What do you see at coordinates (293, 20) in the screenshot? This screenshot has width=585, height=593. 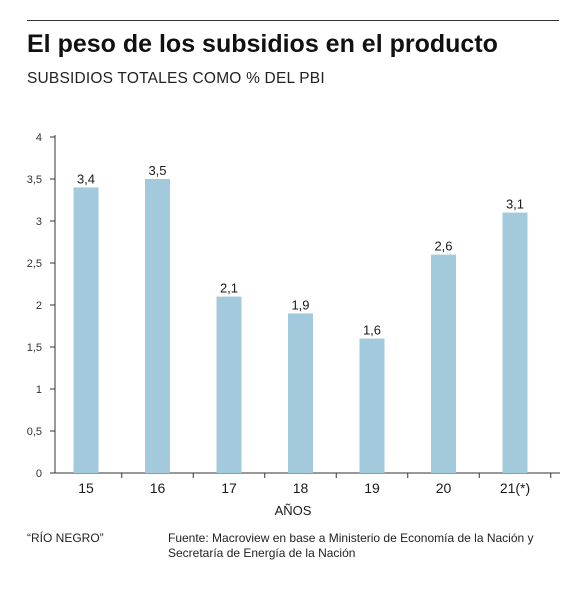 I see `top-rule` at bounding box center [293, 20].